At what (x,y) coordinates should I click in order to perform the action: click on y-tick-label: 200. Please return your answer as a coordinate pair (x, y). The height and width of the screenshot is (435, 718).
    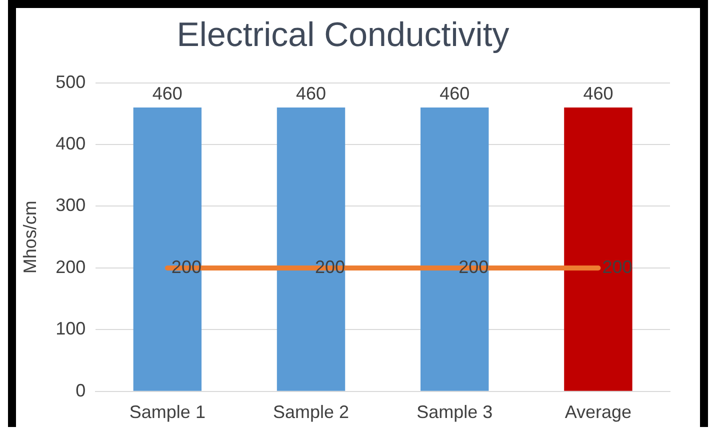
    Looking at the image, I should click on (71, 266).